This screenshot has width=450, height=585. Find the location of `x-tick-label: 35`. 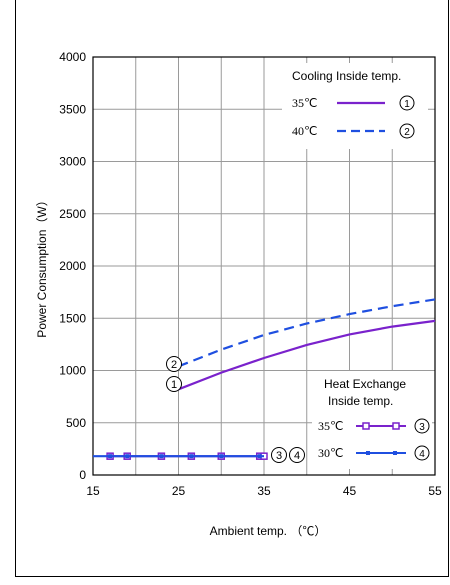

x-tick-label: 35 is located at coordinates (264, 491).